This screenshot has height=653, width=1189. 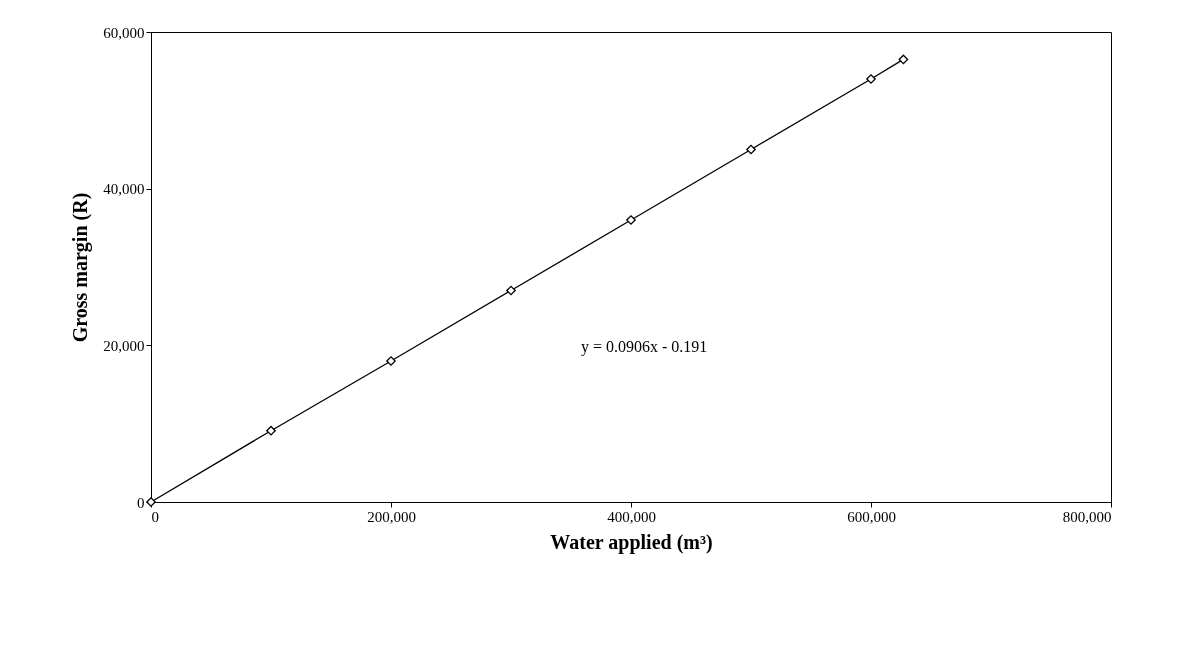 What do you see at coordinates (644, 347) in the screenshot?
I see `annotation: y = 0.0906x - 0.191` at bounding box center [644, 347].